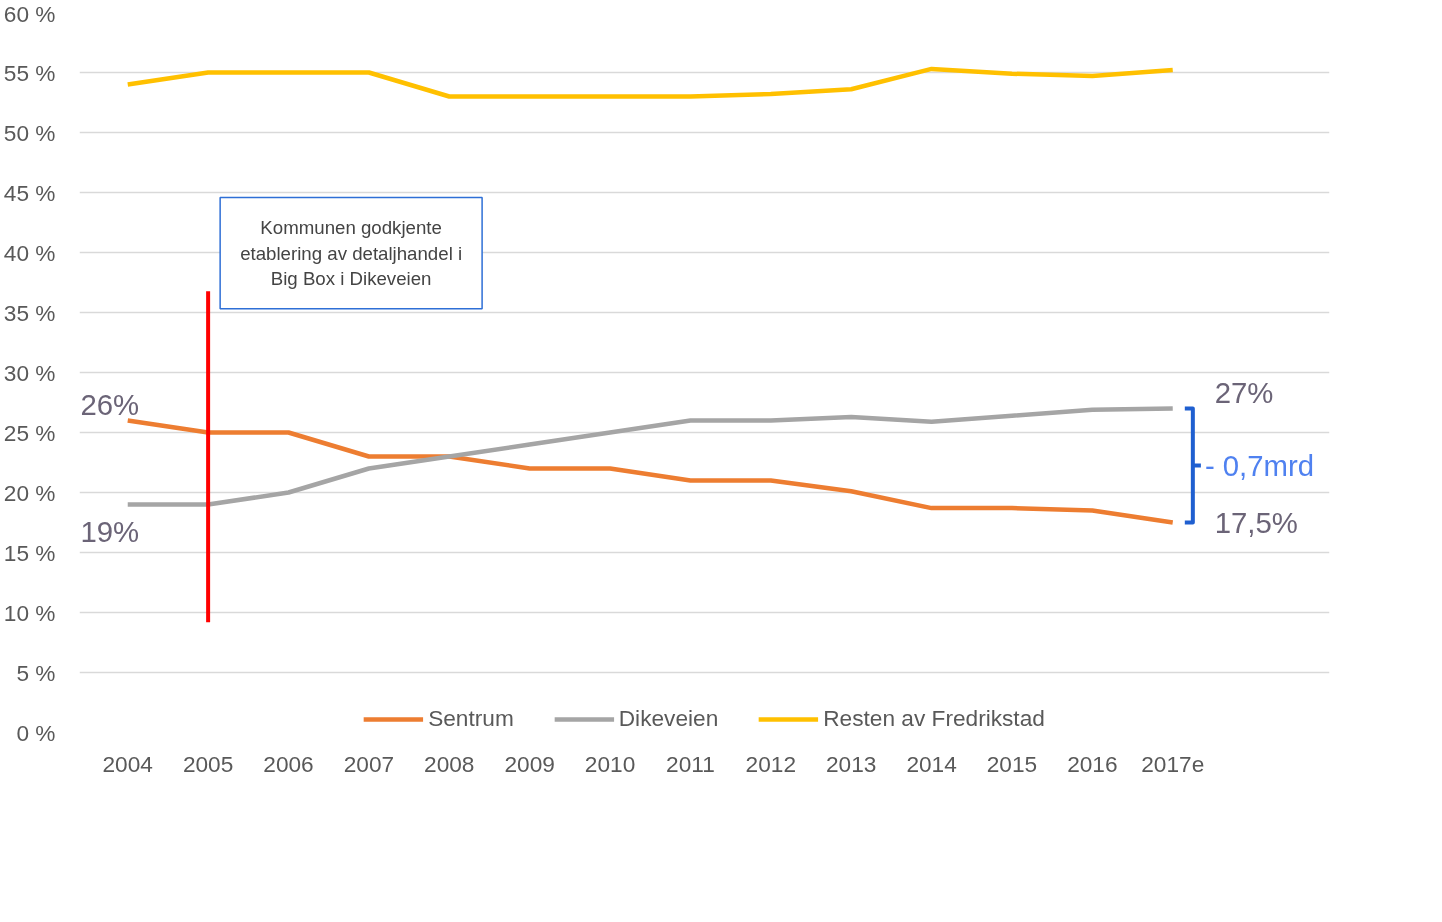  I want to click on y-tick-label: 0 %, so click(36, 732).